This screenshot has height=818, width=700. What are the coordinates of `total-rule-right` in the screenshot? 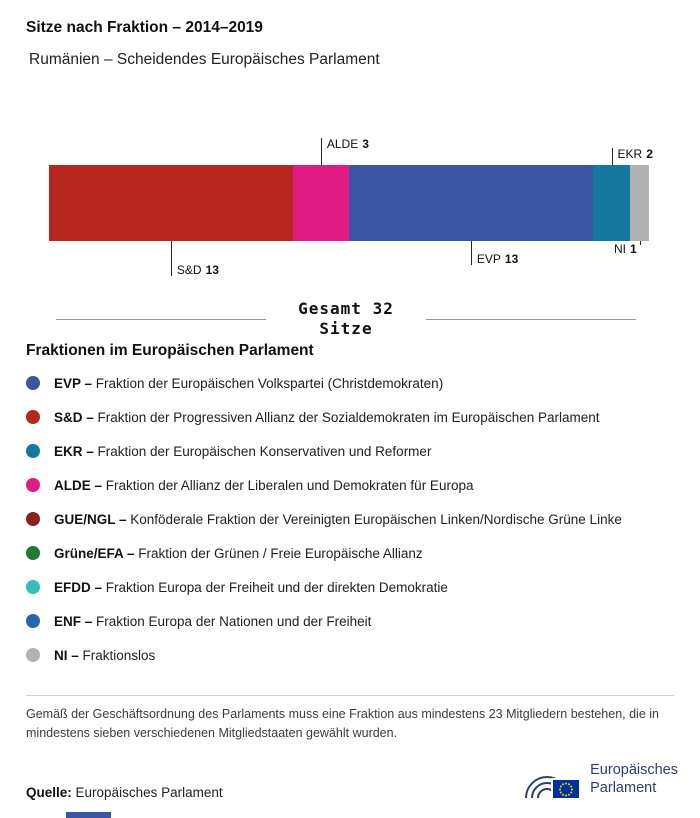 It's located at (531, 319).